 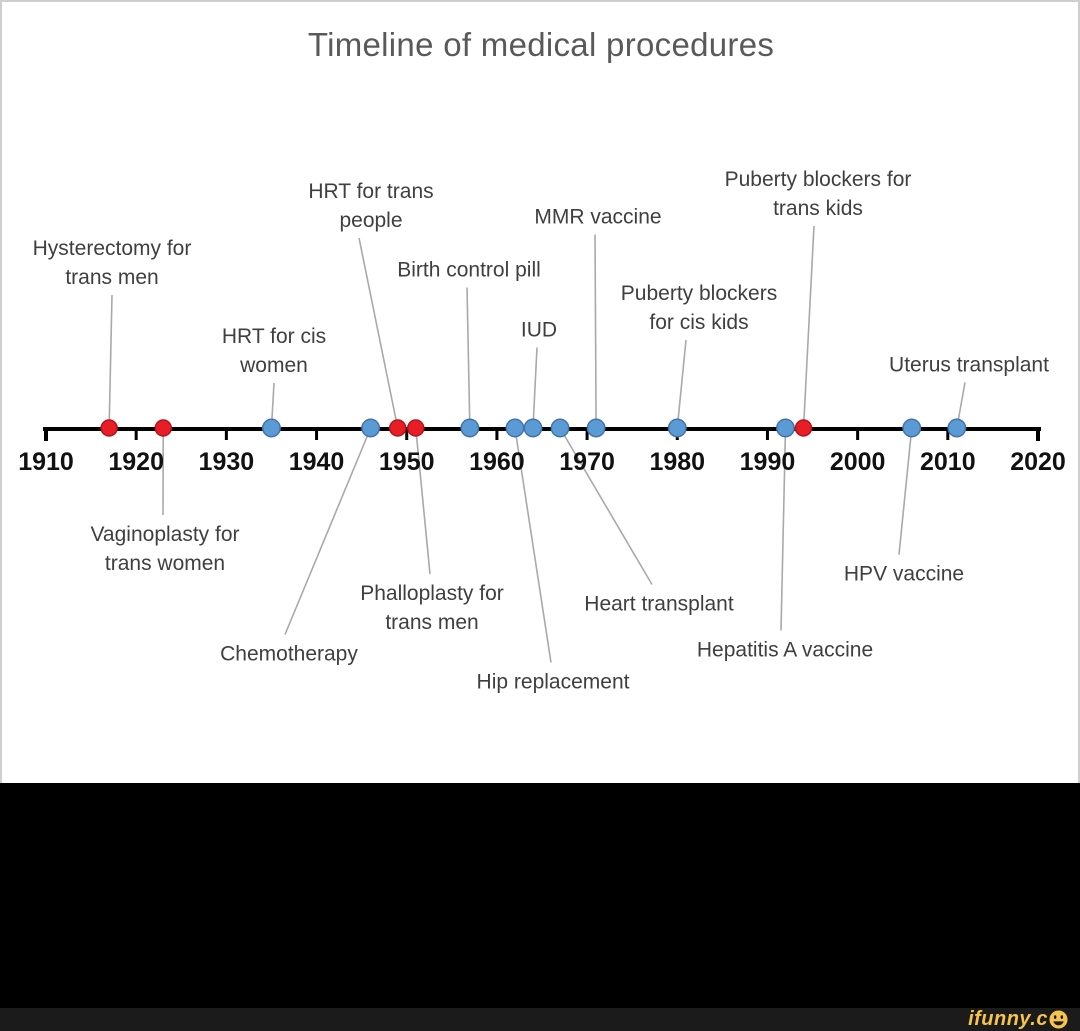 What do you see at coordinates (370, 206) in the screenshot?
I see `event-label-hrt-for-trans-people: HRT for trans people` at bounding box center [370, 206].